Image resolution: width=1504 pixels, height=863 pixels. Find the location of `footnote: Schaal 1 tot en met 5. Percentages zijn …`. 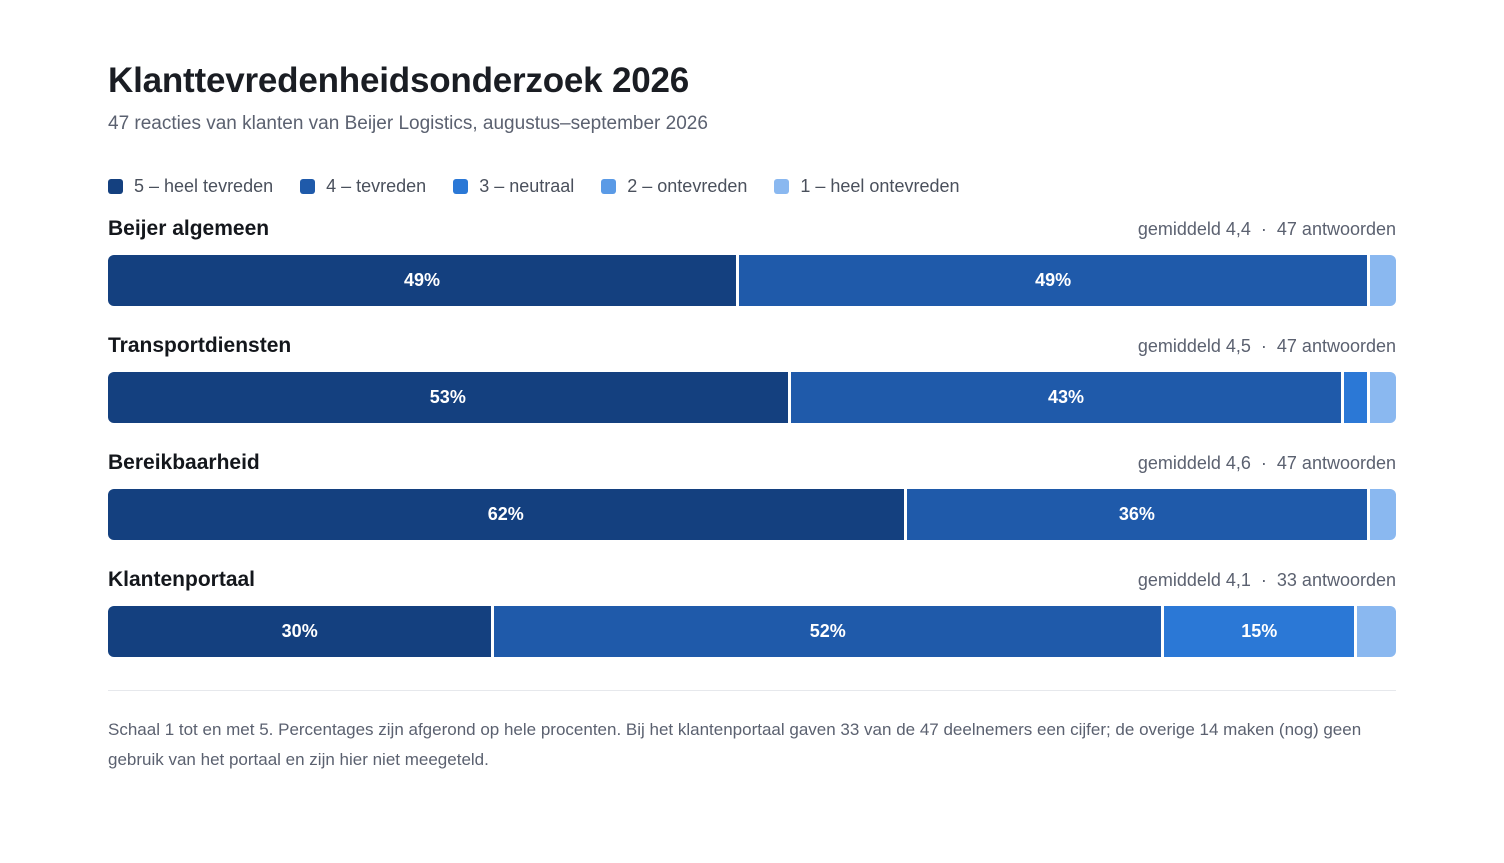

footnote: Schaal 1 tot en met 5. Percentages zijn … is located at coordinates (735, 744).